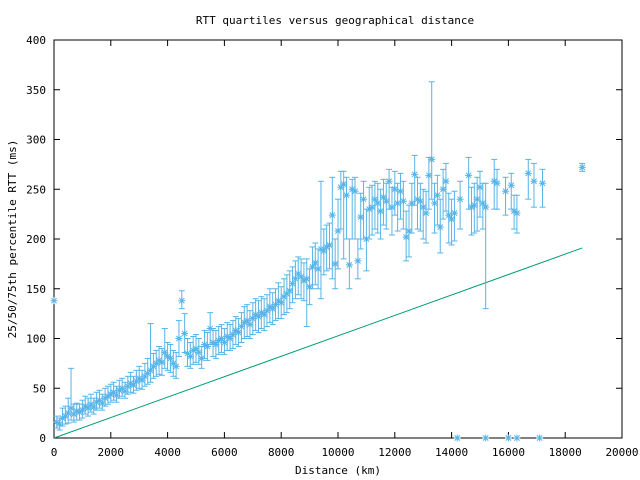 This screenshot has width=640, height=480. I want to click on y-tick-label: 100, so click(36, 339).